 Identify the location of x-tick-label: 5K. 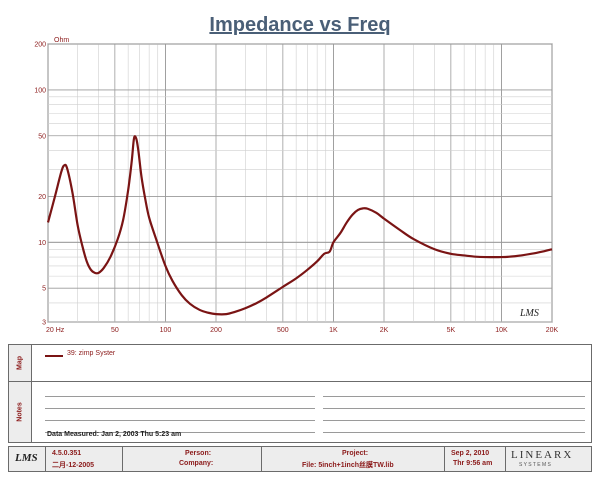
(451, 330).